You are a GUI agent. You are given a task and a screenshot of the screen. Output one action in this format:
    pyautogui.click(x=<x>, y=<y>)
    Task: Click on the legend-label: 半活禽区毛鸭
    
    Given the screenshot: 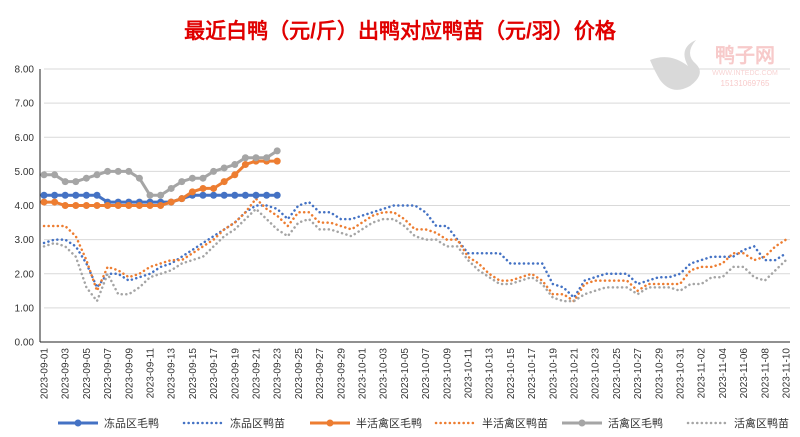 What is the action you would take?
    pyautogui.click(x=389, y=423)
    